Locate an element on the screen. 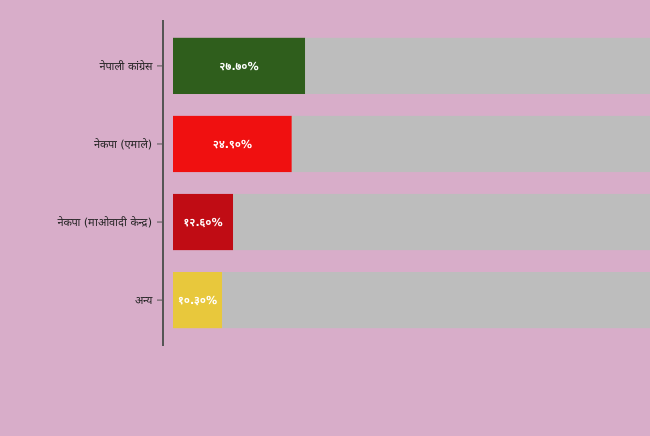 The image size is (650, 436). y-tick-label: नेपाली कांग्रेस is located at coordinates (126, 66).